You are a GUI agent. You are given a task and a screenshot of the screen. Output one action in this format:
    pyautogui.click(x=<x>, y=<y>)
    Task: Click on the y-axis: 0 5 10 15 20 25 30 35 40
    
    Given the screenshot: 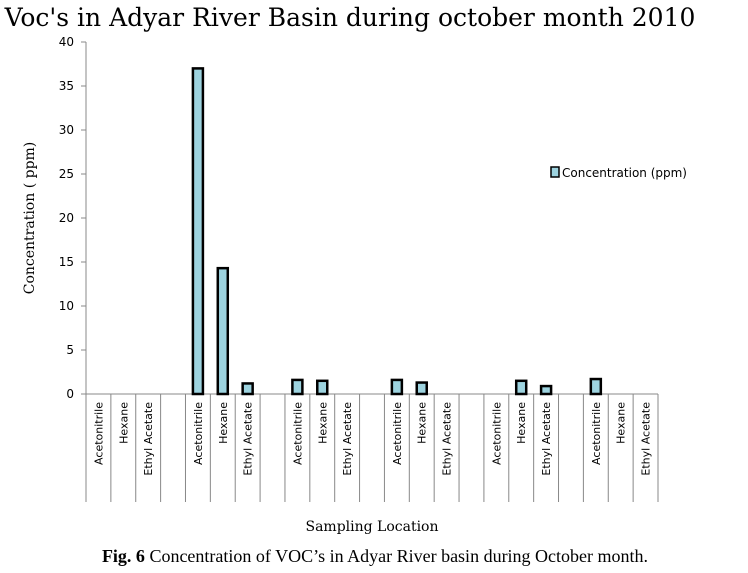 What is the action you would take?
    pyautogui.click(x=73, y=218)
    